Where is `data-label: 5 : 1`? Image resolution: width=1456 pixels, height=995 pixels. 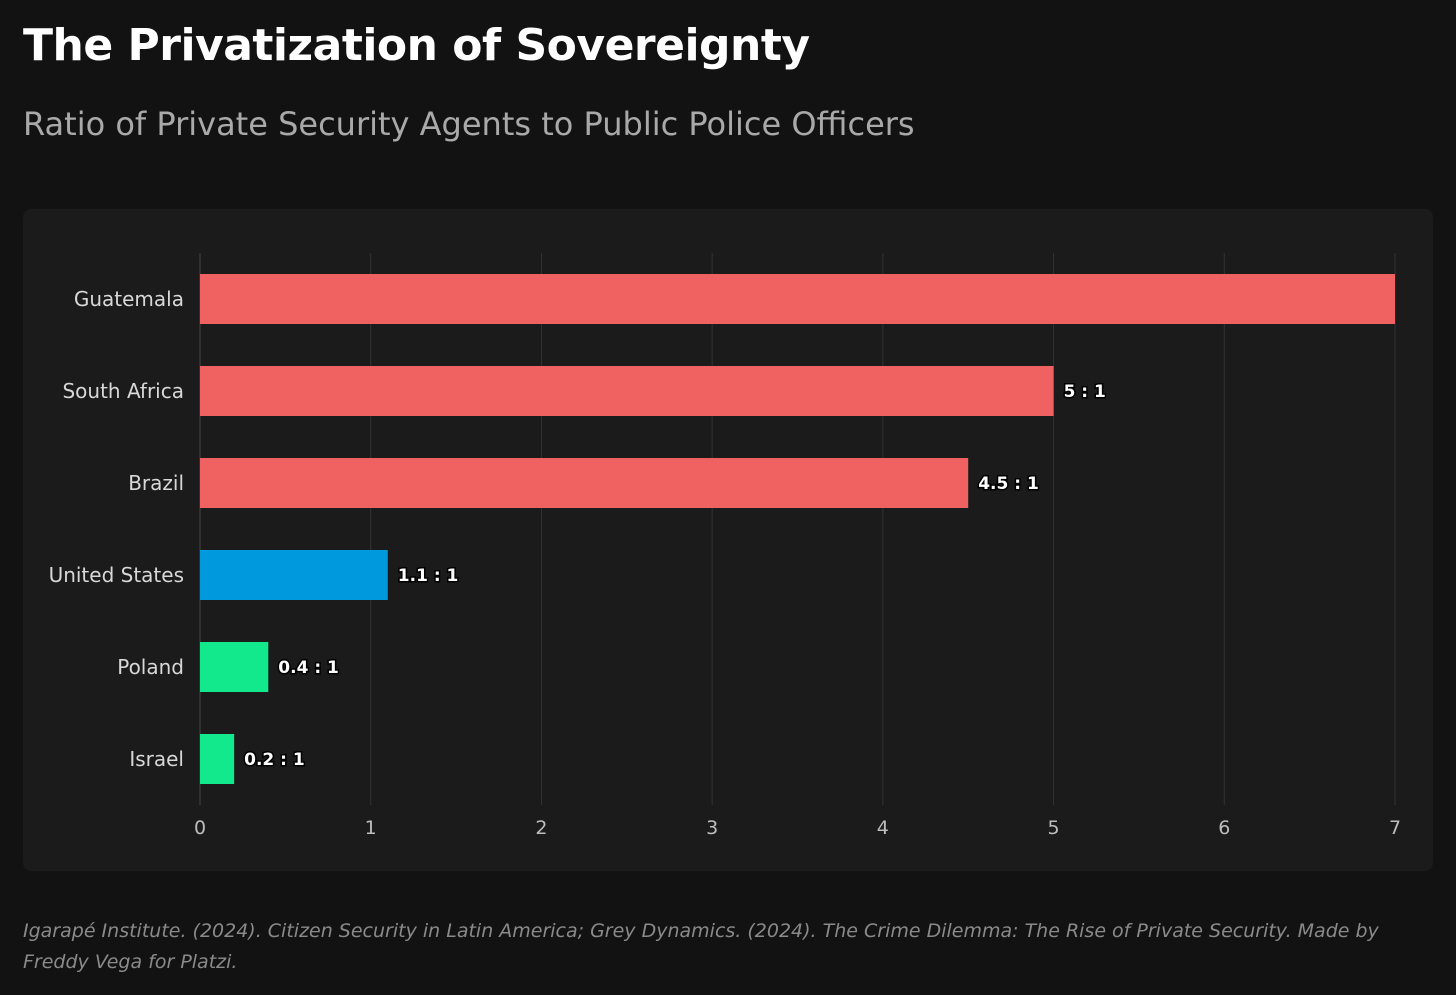 data-label: 5 : 1 is located at coordinates (1085, 392).